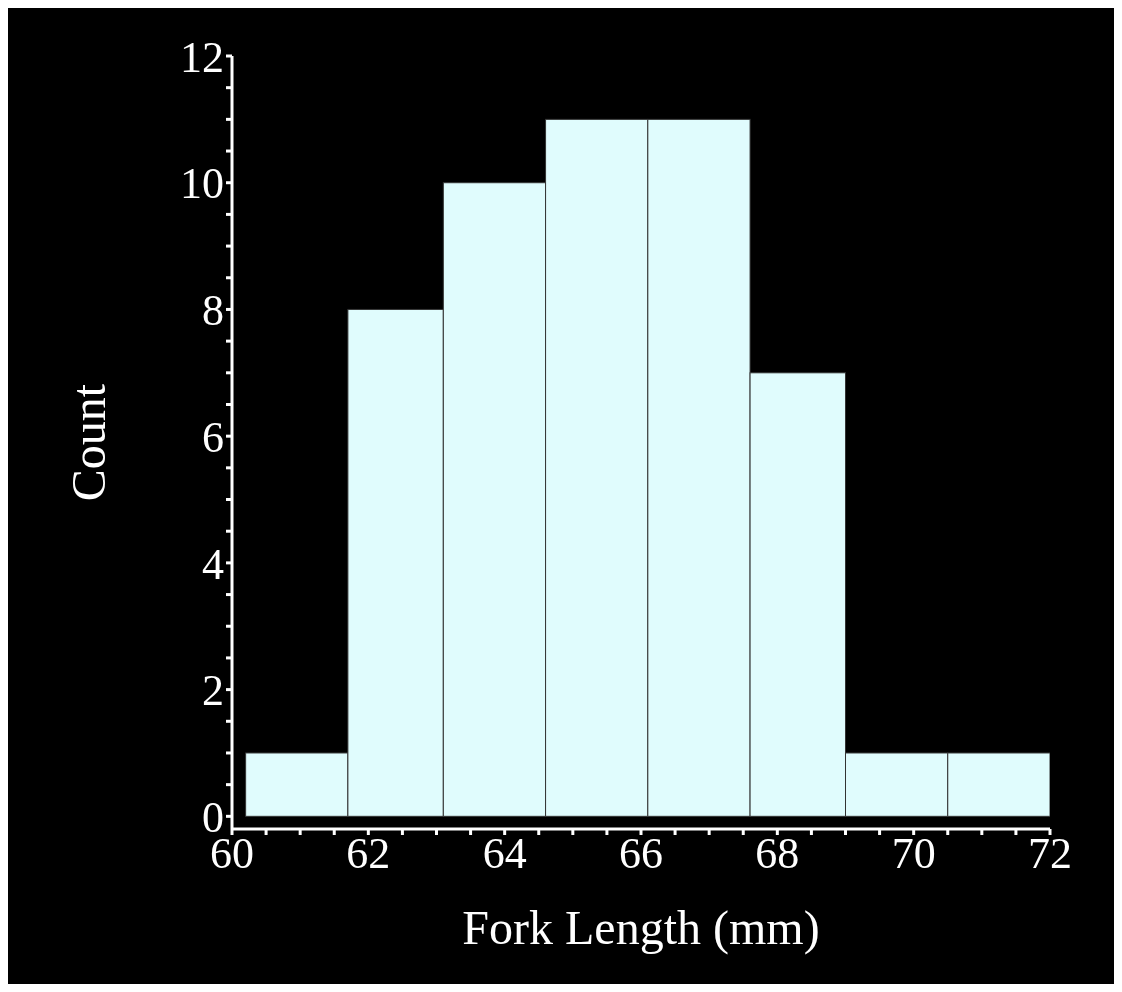 This screenshot has height=992, width=1122. Describe the element at coordinates (641, 928) in the screenshot. I see `x-axis-title: Fork Length (mm)` at that location.